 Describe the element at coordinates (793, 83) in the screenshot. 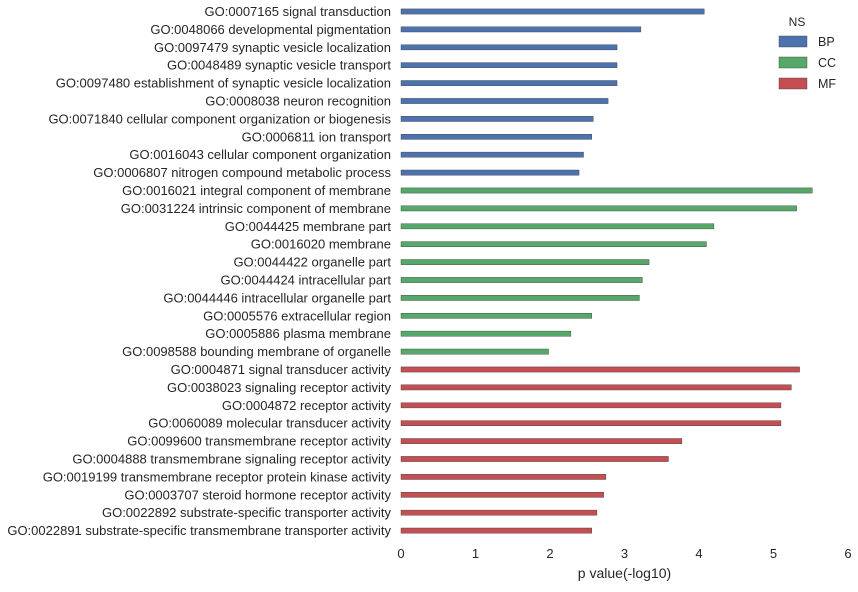

I see `legend-swatch-mf` at that location.